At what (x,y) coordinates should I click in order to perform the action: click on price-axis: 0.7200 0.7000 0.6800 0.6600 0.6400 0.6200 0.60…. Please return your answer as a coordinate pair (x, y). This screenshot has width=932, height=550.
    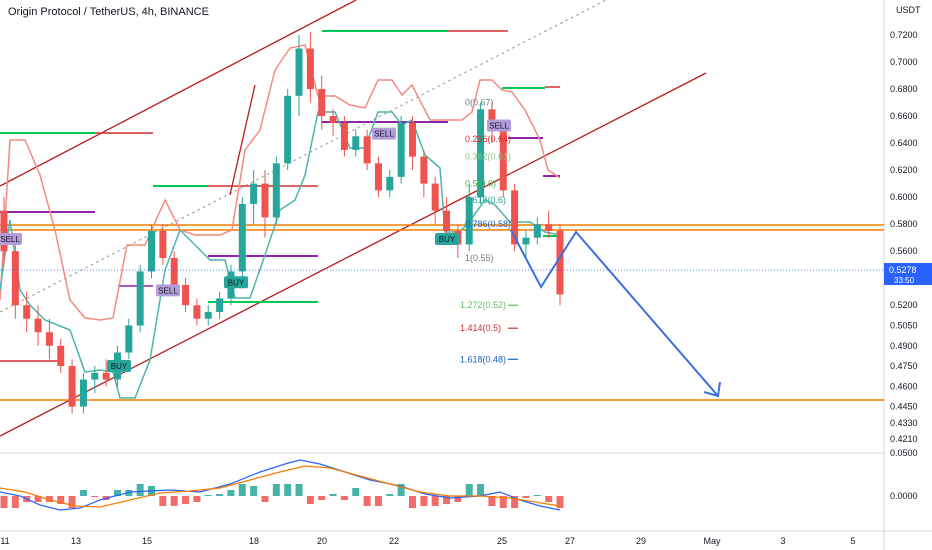
    Looking at the image, I should click on (904, 237).